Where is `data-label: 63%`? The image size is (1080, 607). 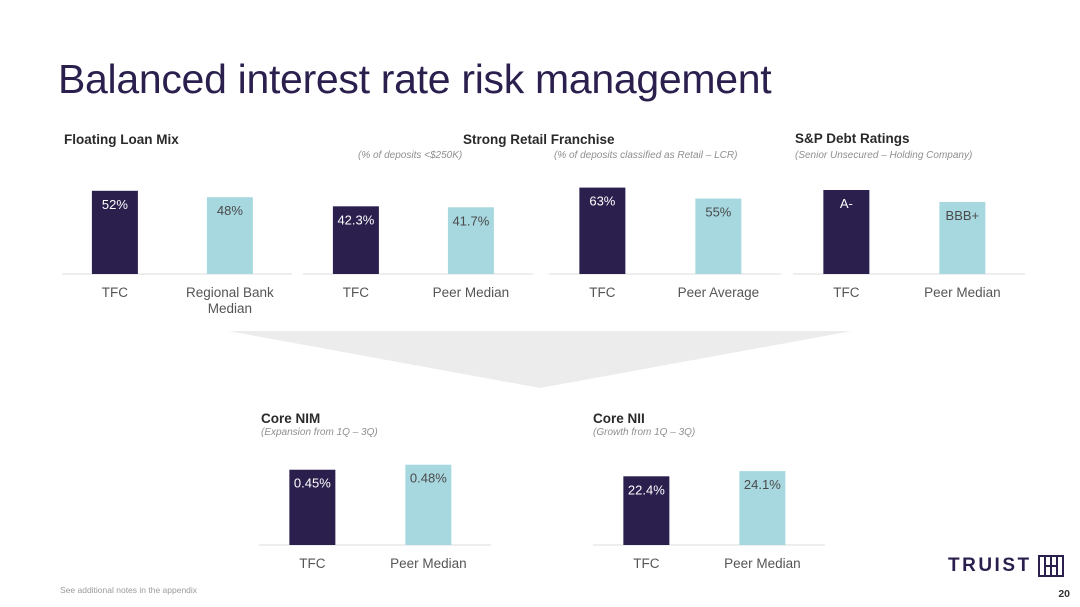 data-label: 63% is located at coordinates (602, 201).